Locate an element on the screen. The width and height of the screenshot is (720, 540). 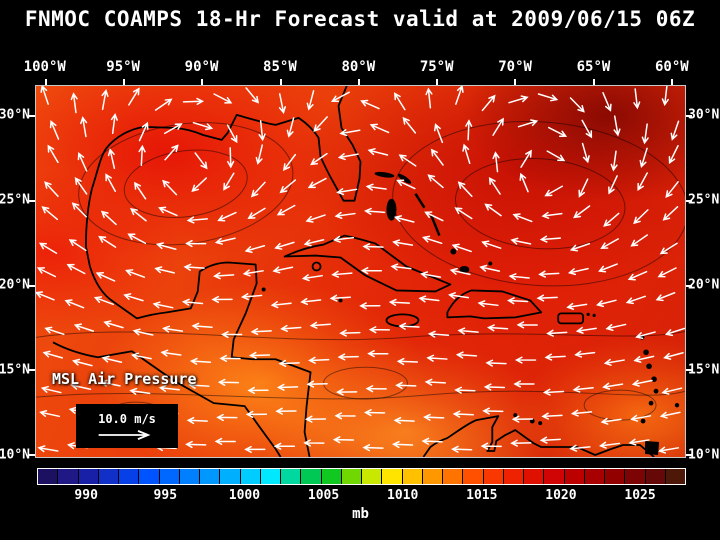
lon-tick-label: 65°W is located at coordinates (593, 67).